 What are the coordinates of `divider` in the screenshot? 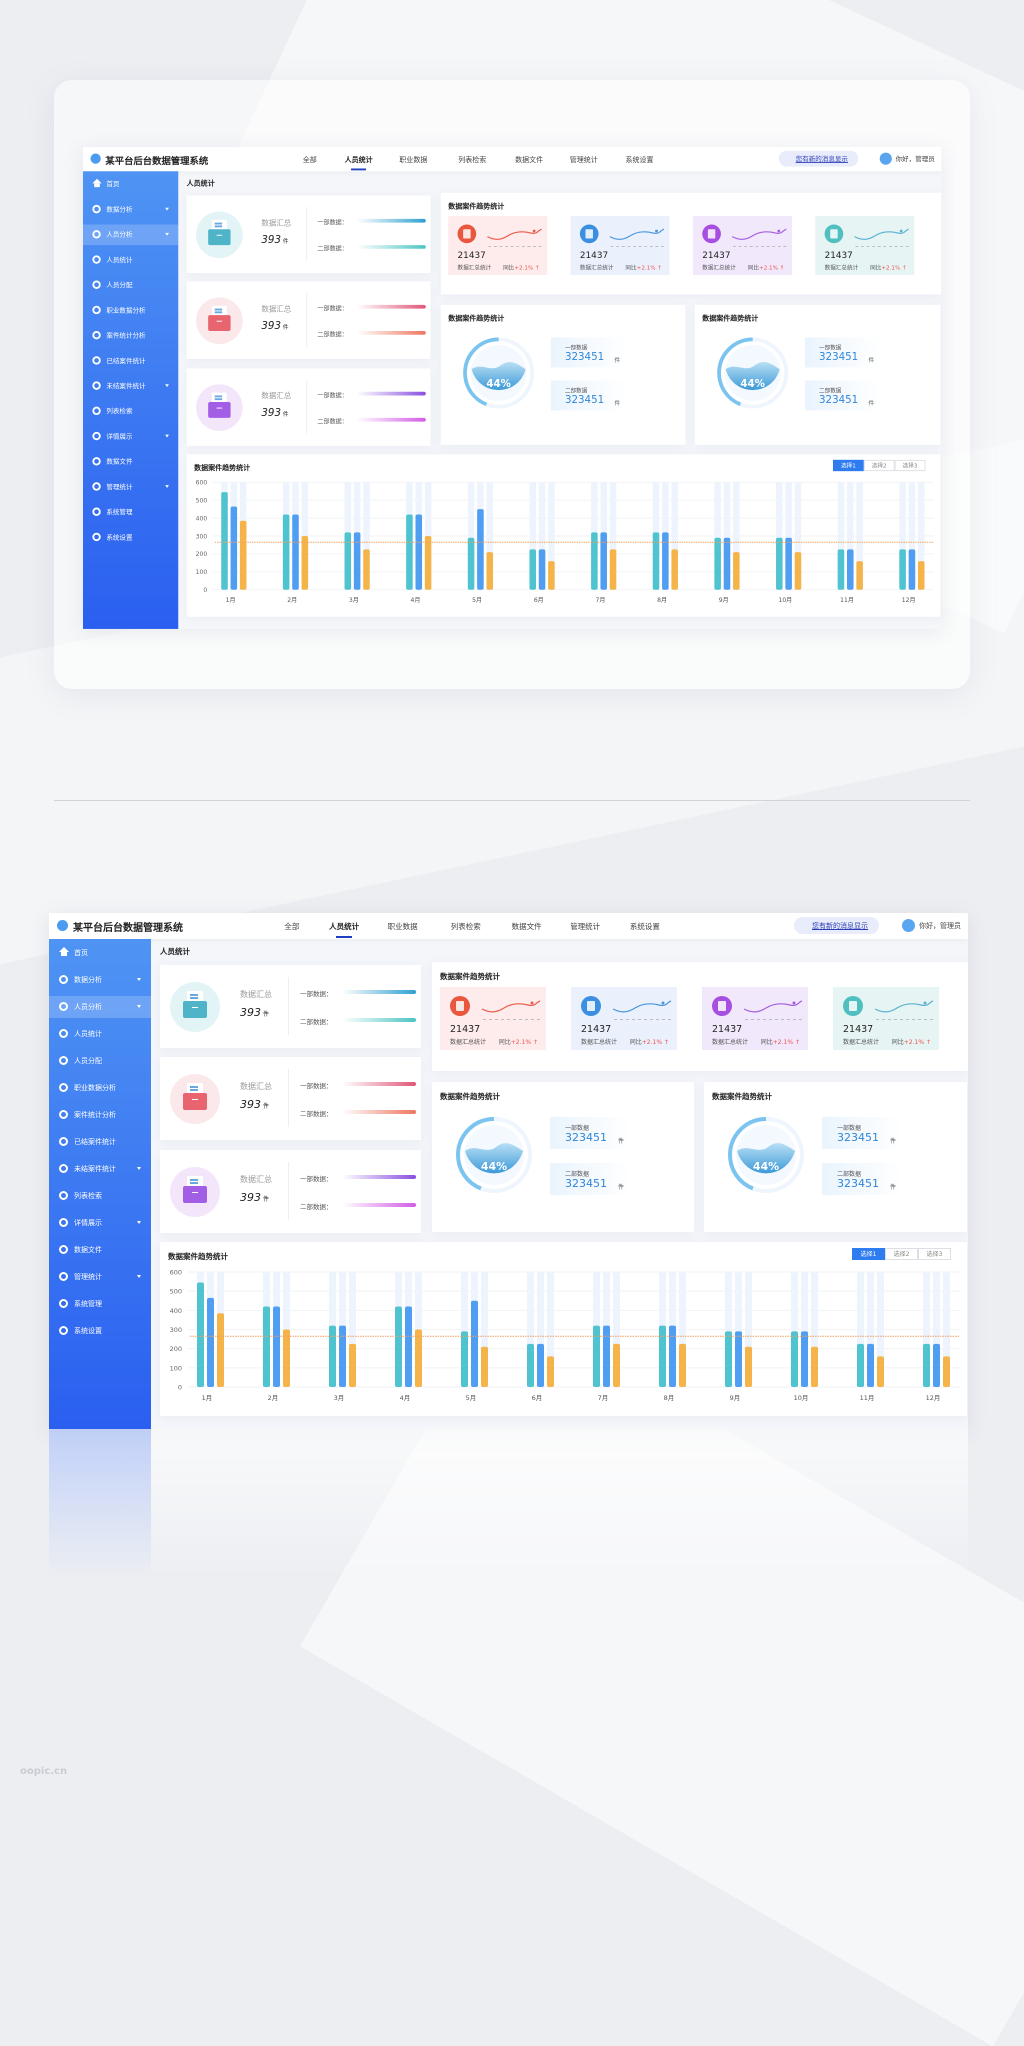 It's located at (512, 800).